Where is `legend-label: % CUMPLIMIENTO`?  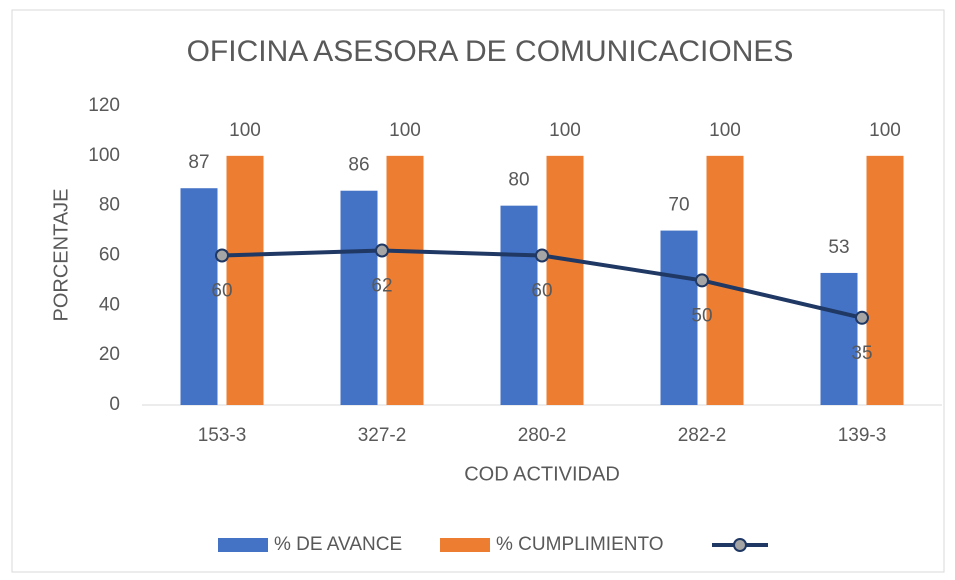
legend-label: % CUMPLIMIENTO is located at coordinates (580, 544).